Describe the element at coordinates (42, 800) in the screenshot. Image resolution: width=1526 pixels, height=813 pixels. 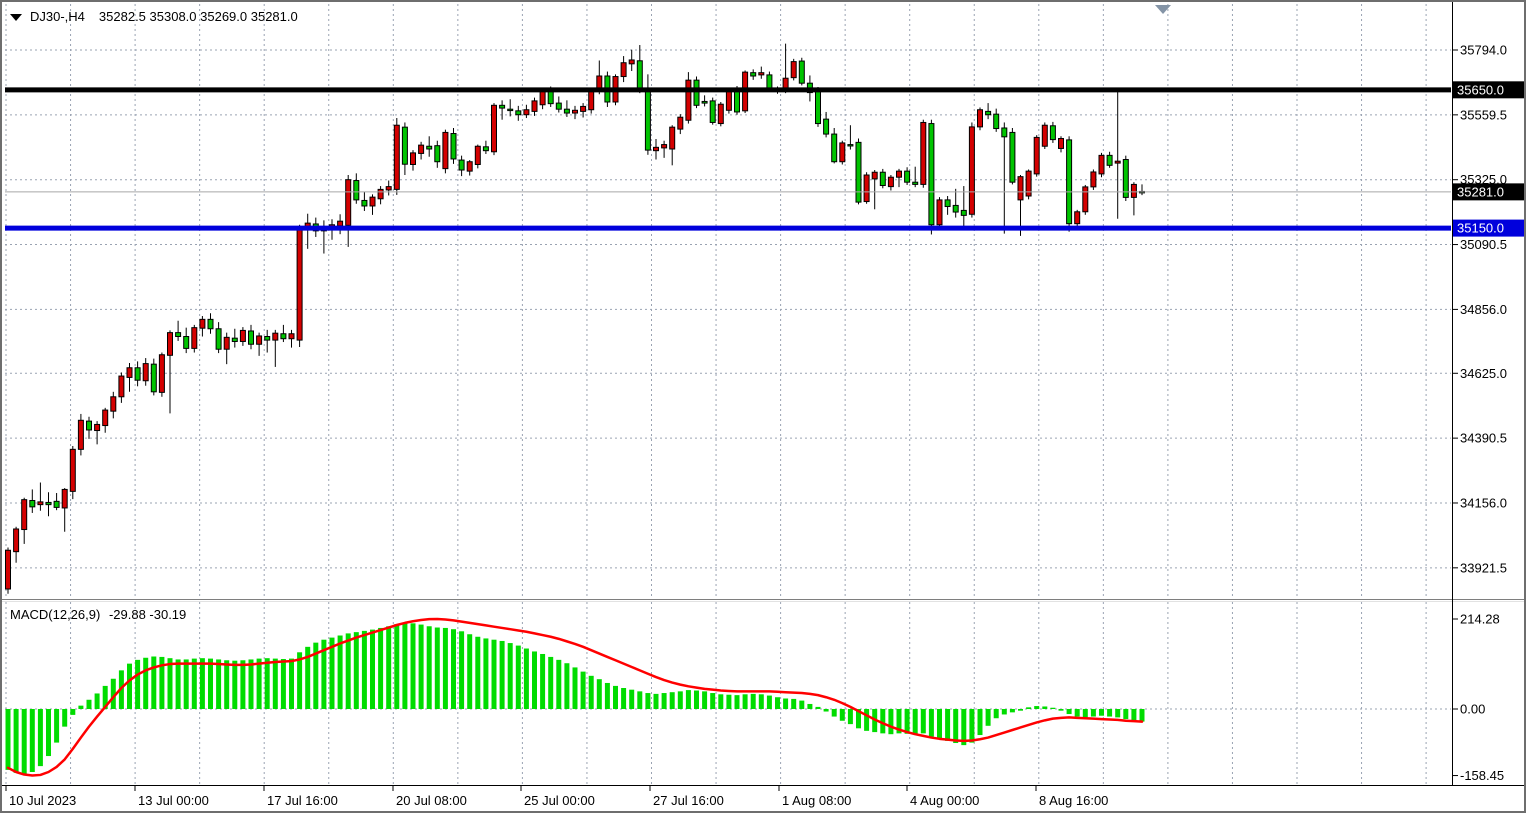
I see `time-axis-label: 10 Jul 2023` at that location.